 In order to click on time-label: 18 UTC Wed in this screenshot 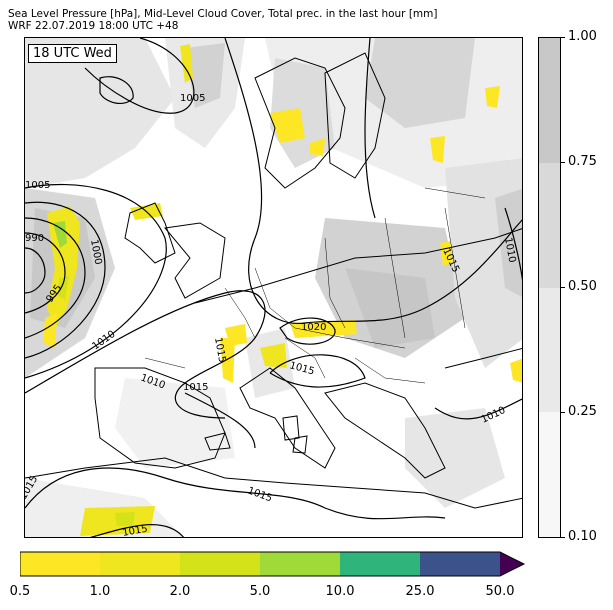, I will do `click(72, 53)`.